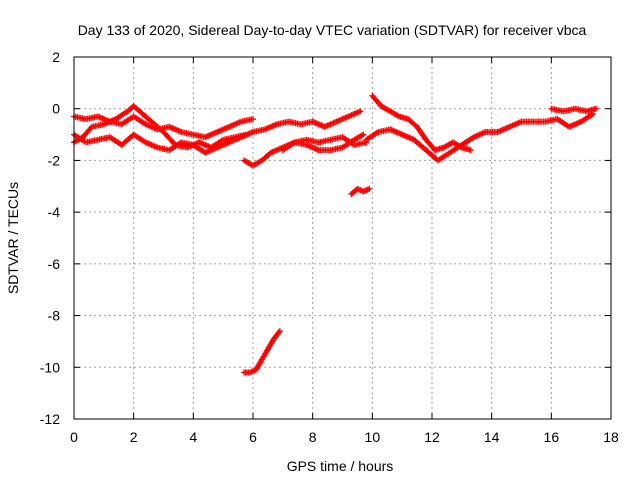  What do you see at coordinates (340, 466) in the screenshot?
I see `x-axis-label: GPS time / hours` at bounding box center [340, 466].